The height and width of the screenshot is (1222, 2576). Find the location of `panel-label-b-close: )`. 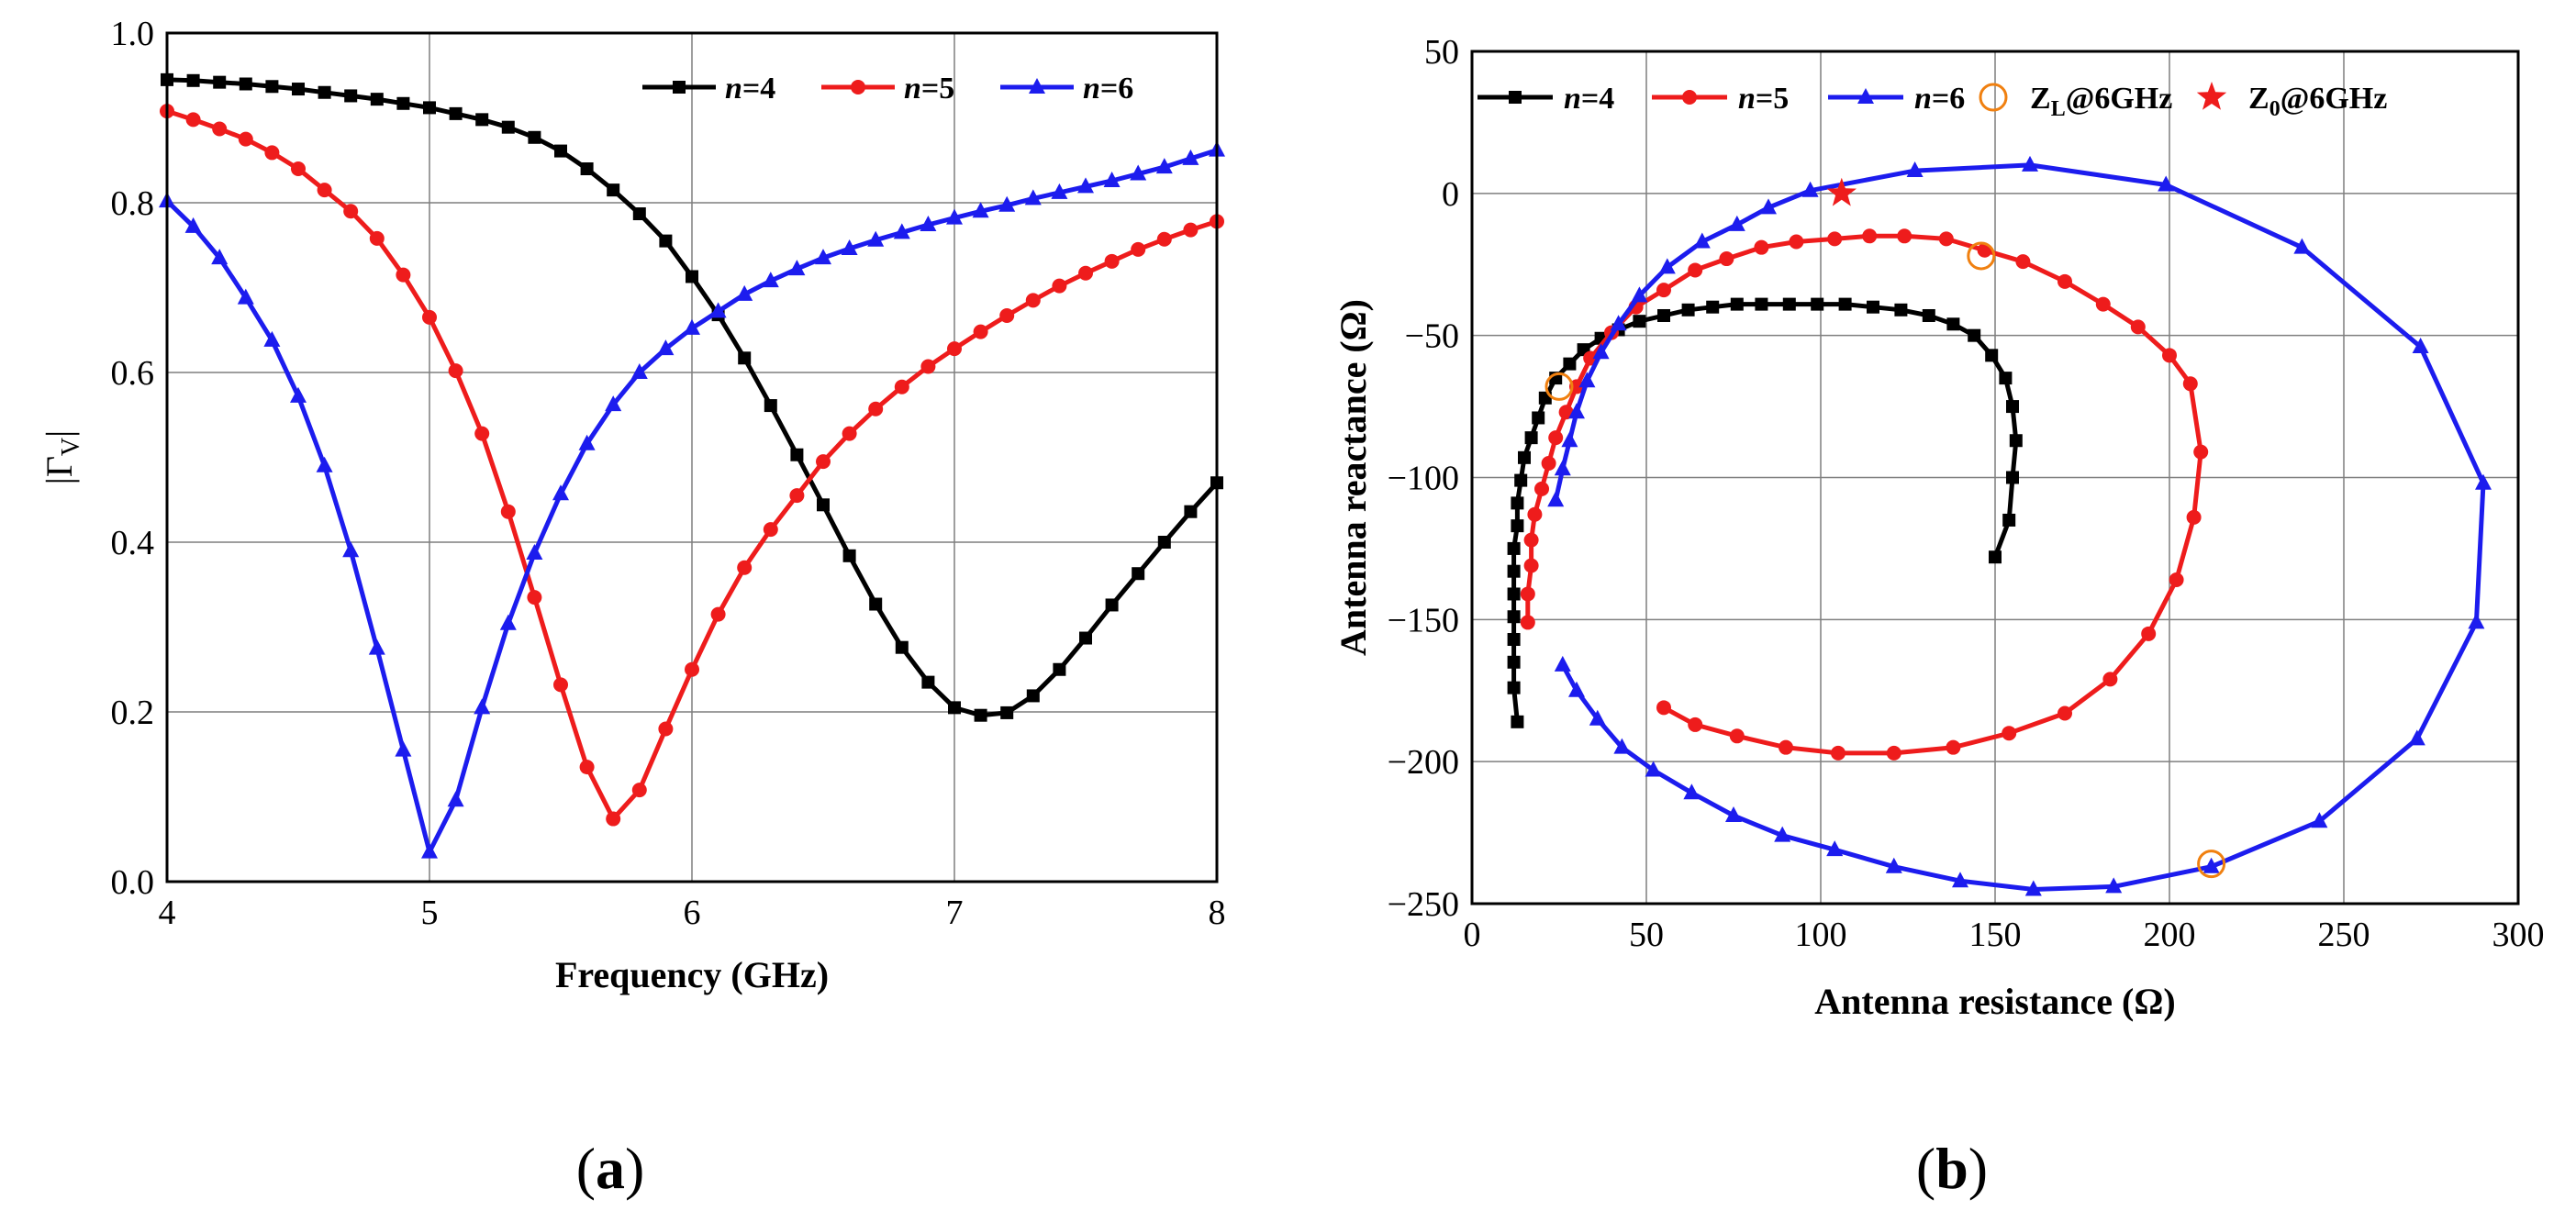

panel-label-b-close: ) is located at coordinates (1978, 1168).